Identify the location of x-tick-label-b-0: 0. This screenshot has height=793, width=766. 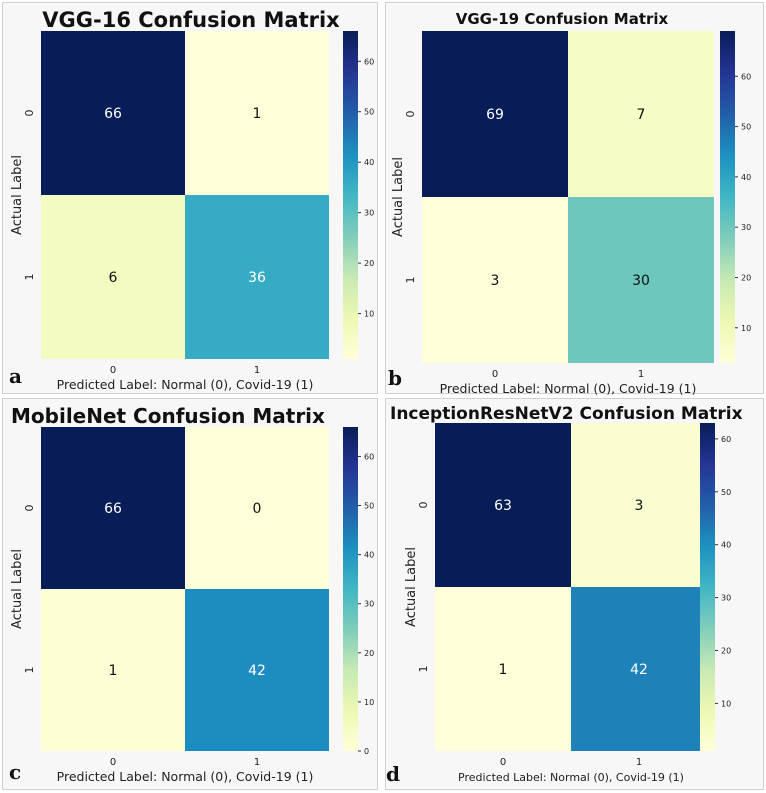
(495, 374).